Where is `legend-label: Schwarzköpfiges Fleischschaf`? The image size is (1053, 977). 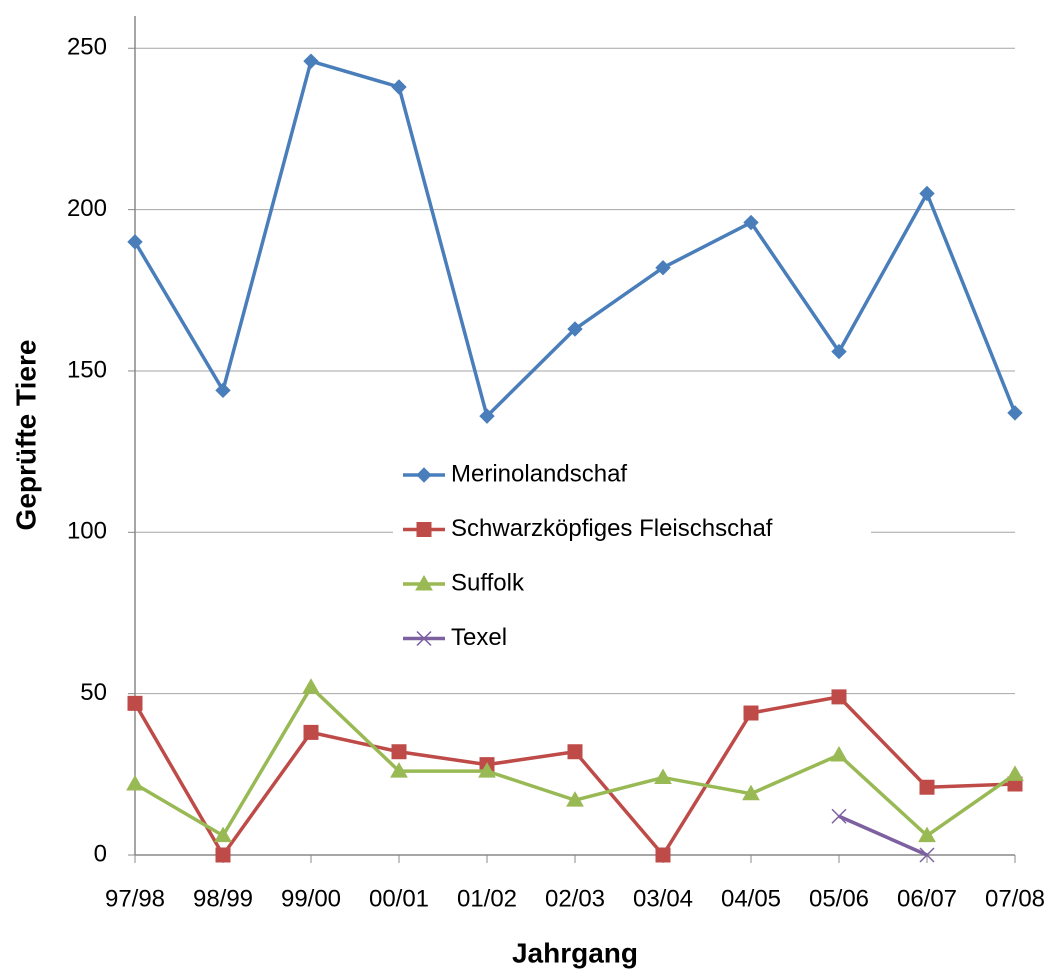
legend-label: Schwarzköpfiges Fleischschaf is located at coordinates (612, 528).